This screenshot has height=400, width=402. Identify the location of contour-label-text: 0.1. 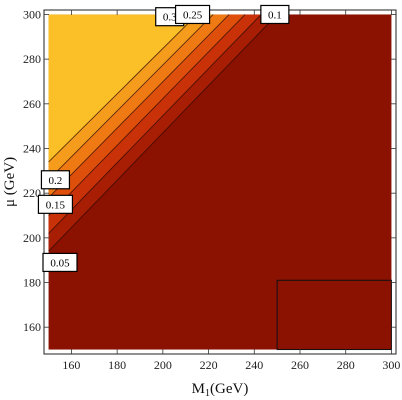
(275, 15).